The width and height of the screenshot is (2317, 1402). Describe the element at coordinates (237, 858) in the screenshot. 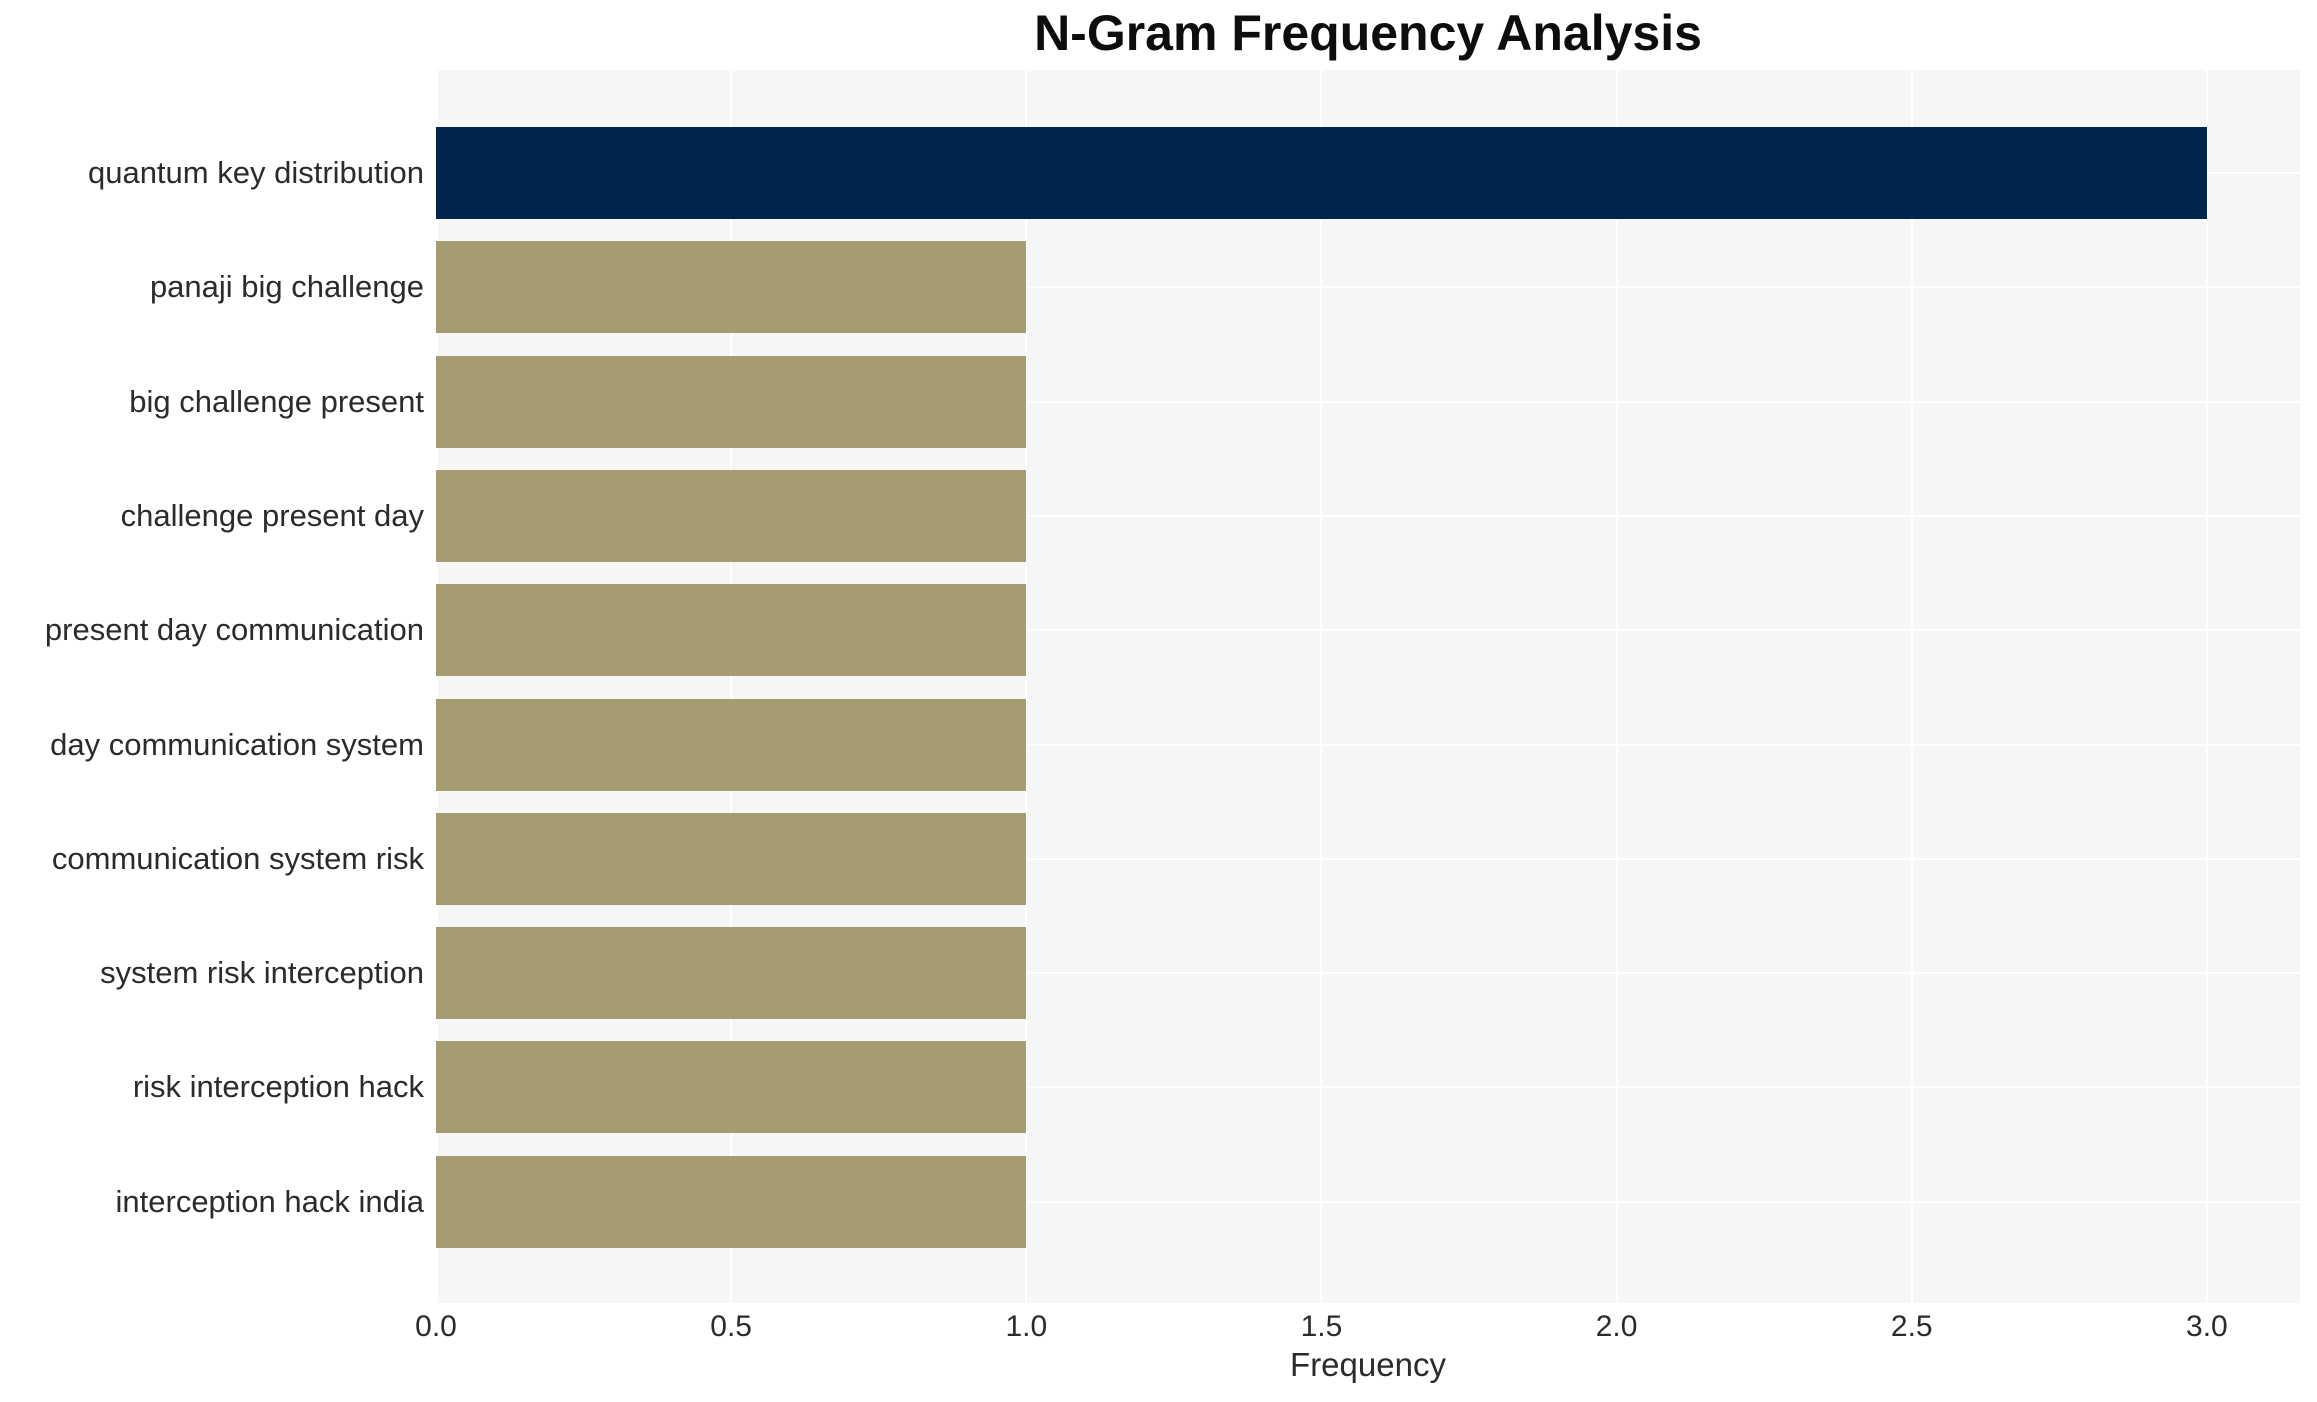

I see `y-tick-label: communication system risk` at that location.